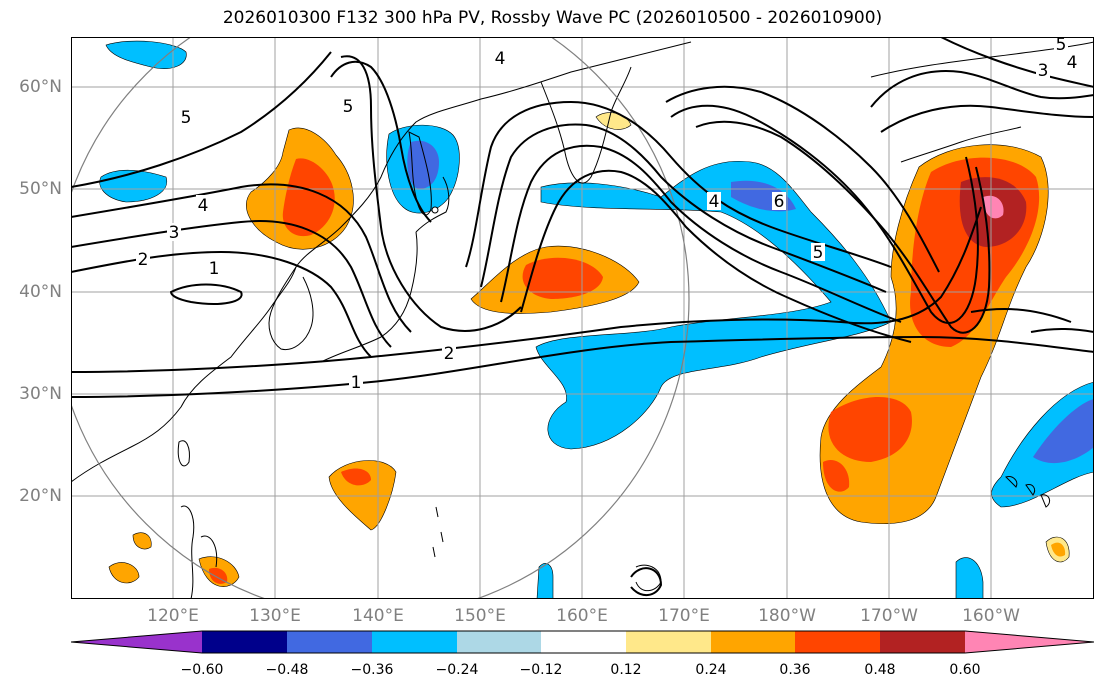  I want to click on lon-label-150e: 150°E, so click(480, 616).